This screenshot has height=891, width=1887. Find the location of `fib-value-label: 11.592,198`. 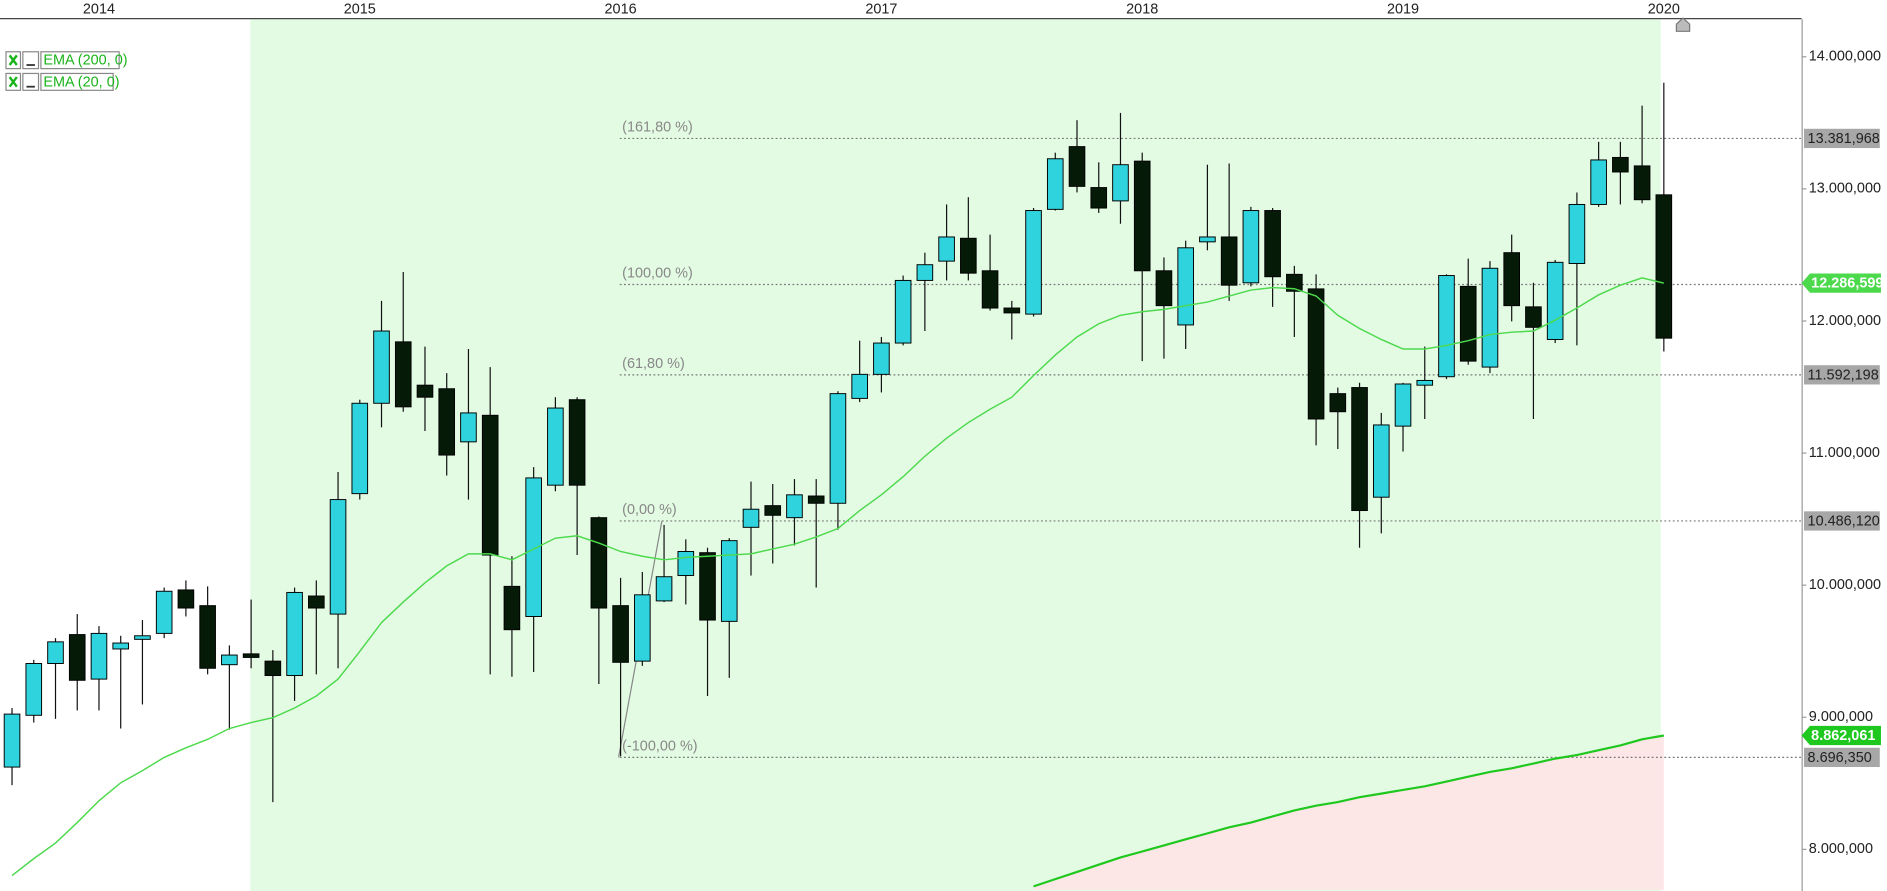

fib-value-label: 11.592,198 is located at coordinates (1843, 375).